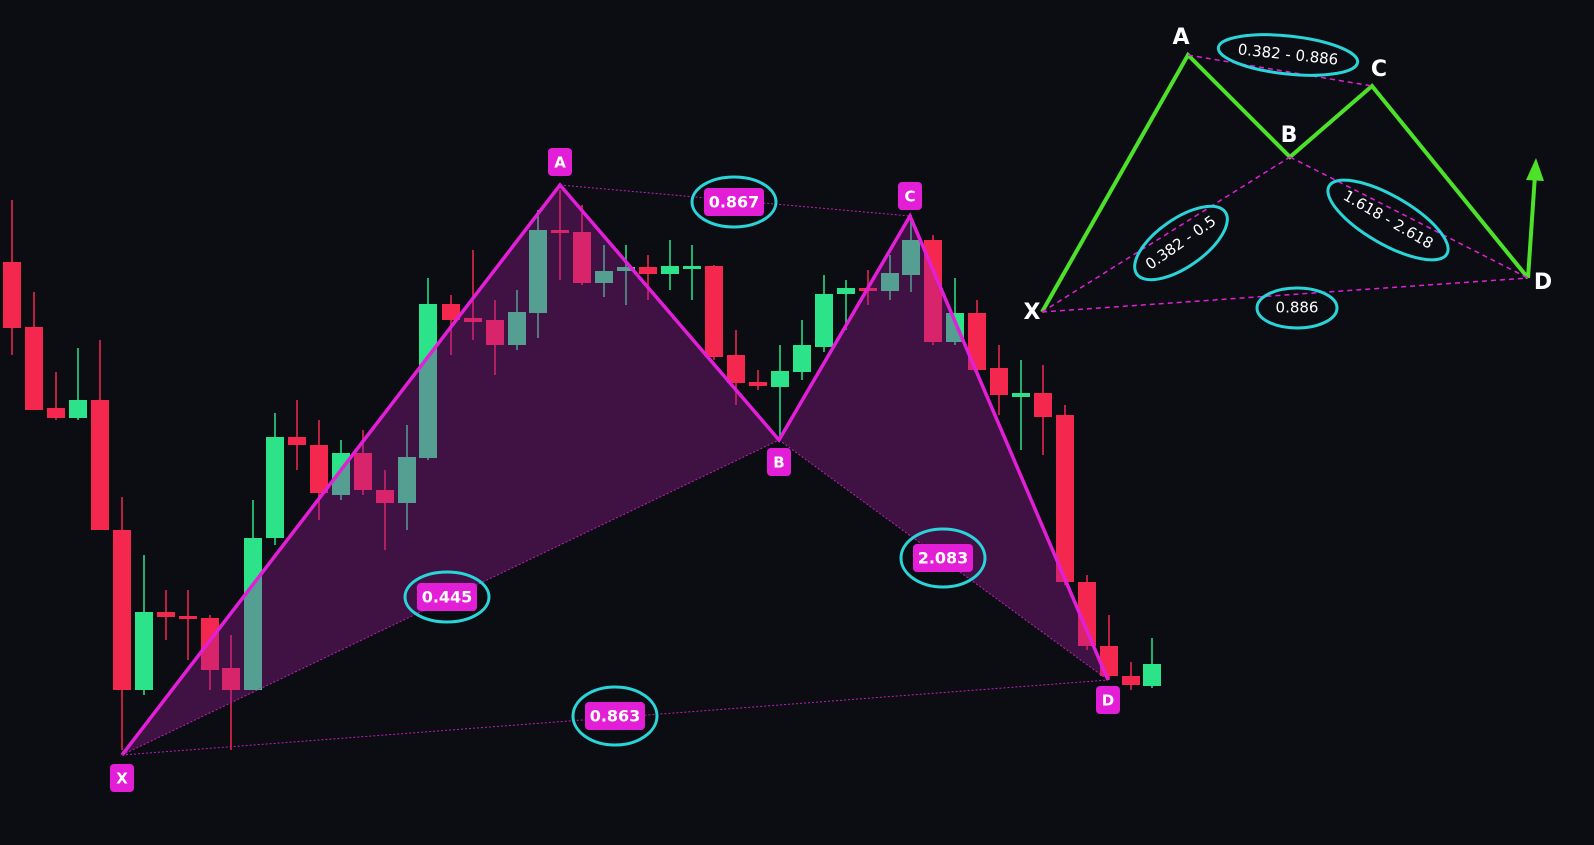  Describe the element at coordinates (447, 597) in the screenshot. I see `ratio-label: 0.445` at that location.